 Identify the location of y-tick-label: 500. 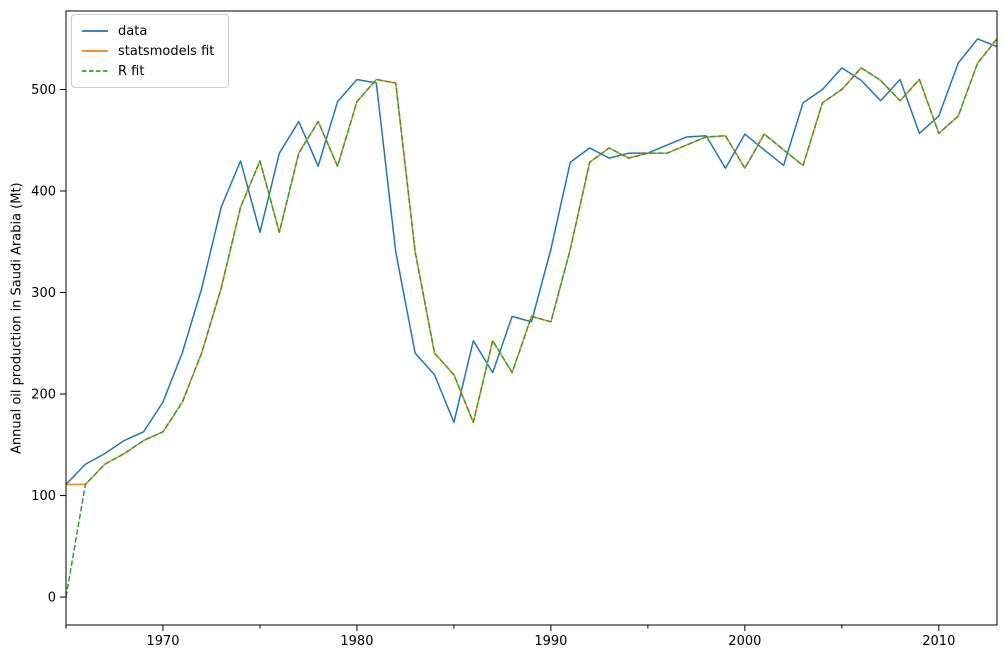
(43, 90).